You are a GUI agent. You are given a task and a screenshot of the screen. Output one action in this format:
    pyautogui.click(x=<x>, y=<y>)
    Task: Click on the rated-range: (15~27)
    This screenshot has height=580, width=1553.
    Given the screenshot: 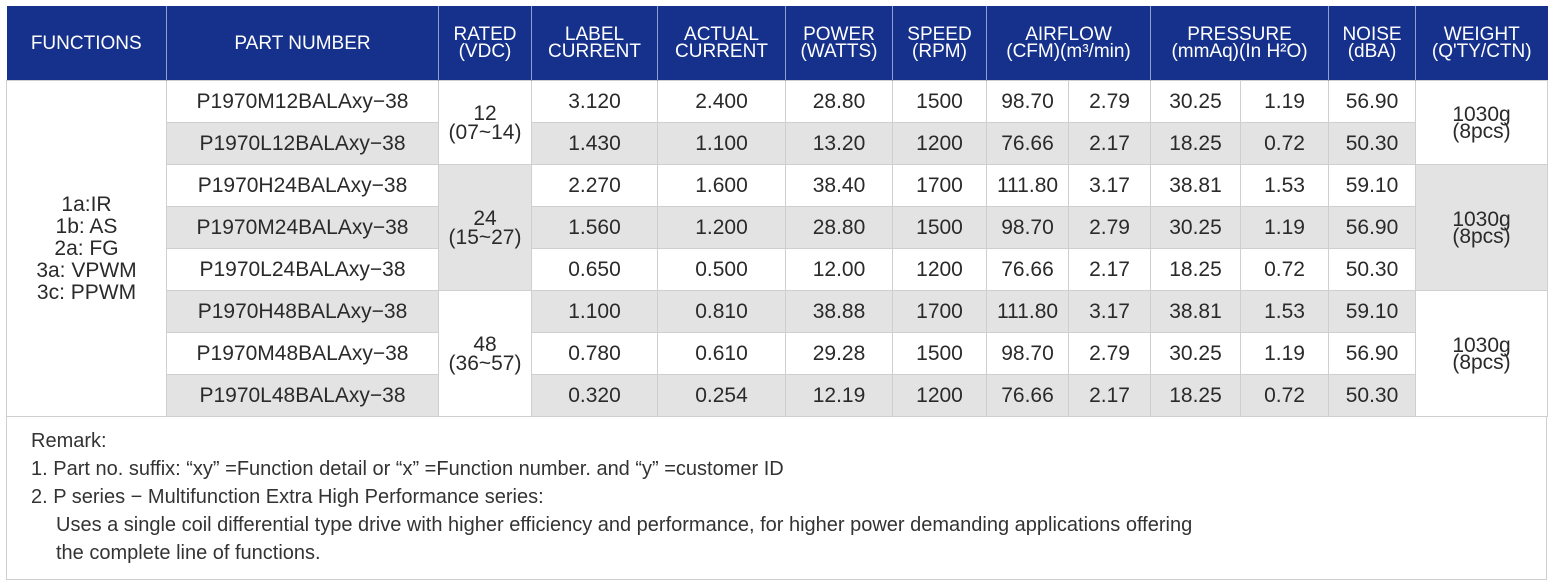 What is the action you would take?
    pyautogui.click(x=485, y=237)
    